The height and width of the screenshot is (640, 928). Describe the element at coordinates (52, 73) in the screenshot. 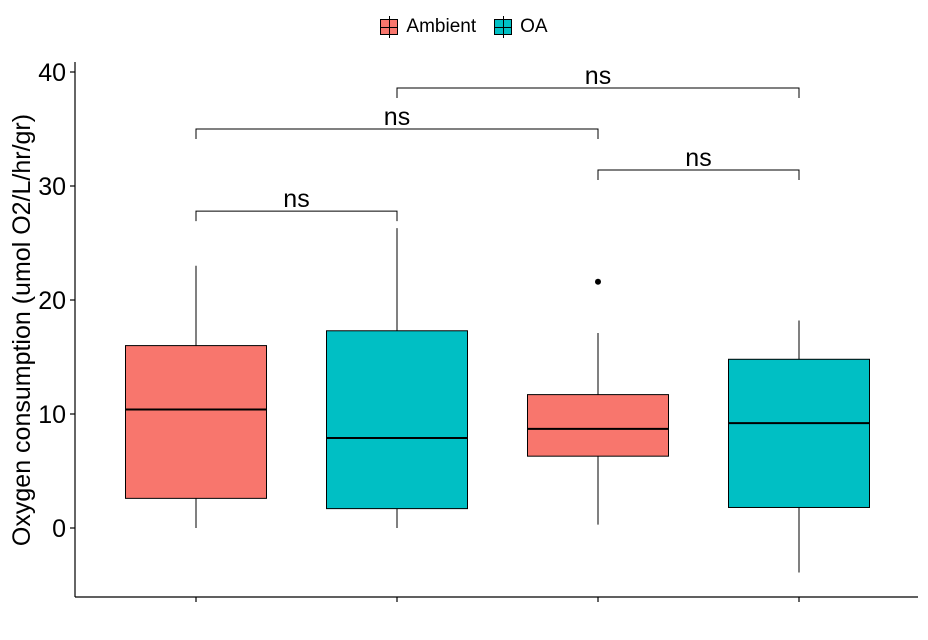

I see `y-tick-label: 40` at that location.